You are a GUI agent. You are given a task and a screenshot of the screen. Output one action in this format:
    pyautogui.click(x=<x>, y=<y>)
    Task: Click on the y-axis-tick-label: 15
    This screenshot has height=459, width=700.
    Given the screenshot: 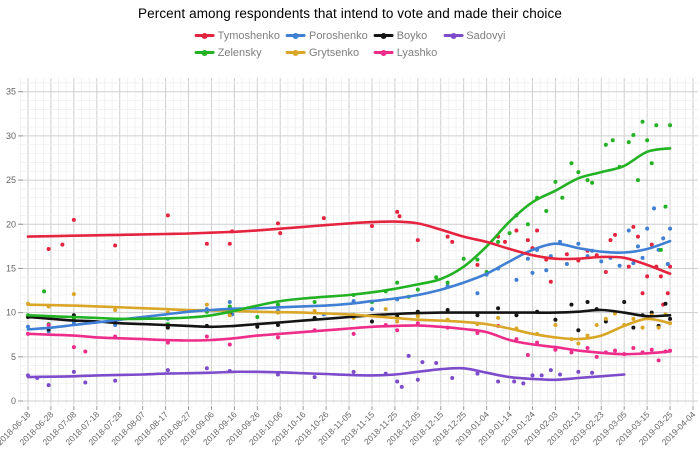 What is the action you would take?
    pyautogui.click(x=11, y=268)
    